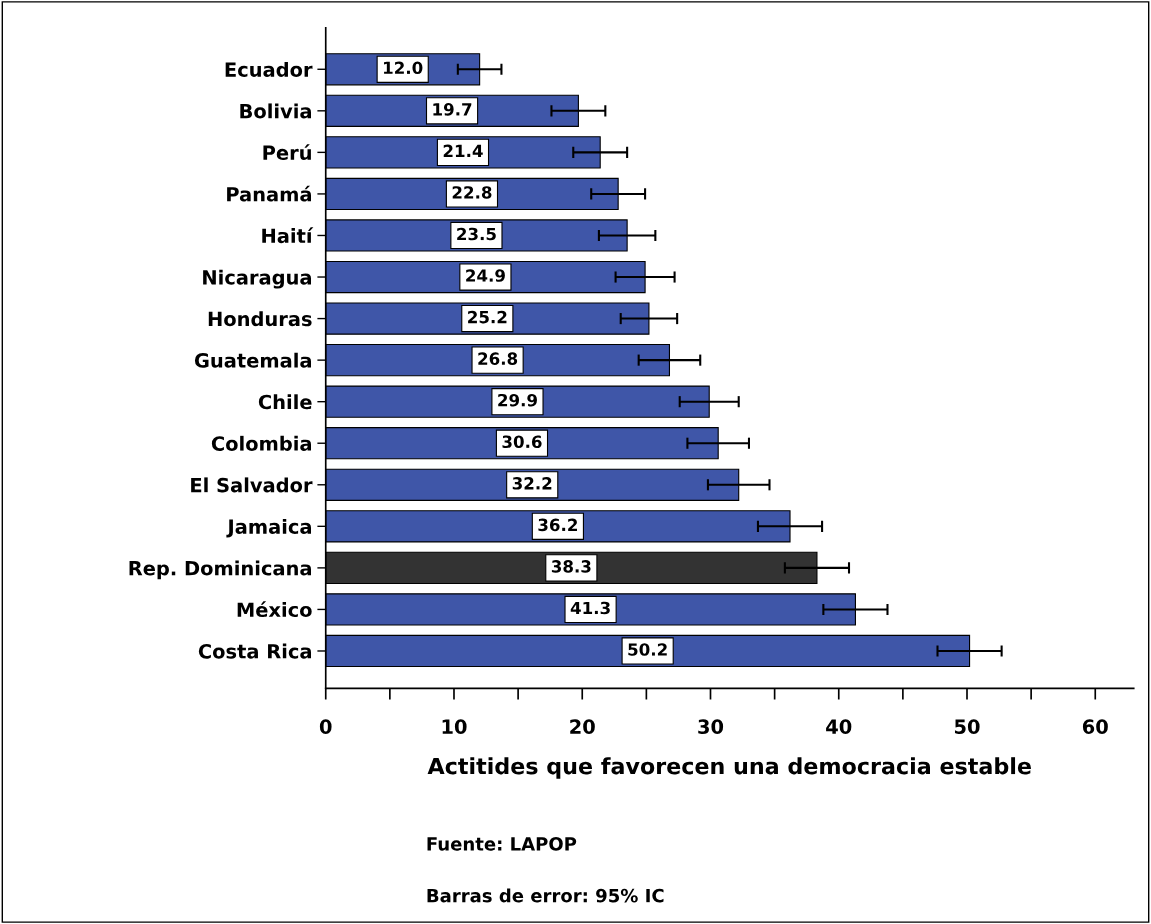 This screenshot has width=1151, height=924. I want to click on data-label: 41.3, so click(590, 608).